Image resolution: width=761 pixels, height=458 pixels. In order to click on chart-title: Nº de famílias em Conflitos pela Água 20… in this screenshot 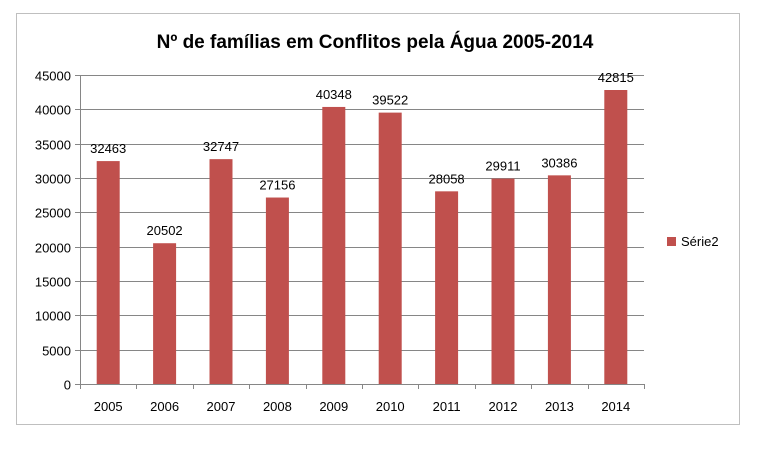, I will do `click(375, 42)`.